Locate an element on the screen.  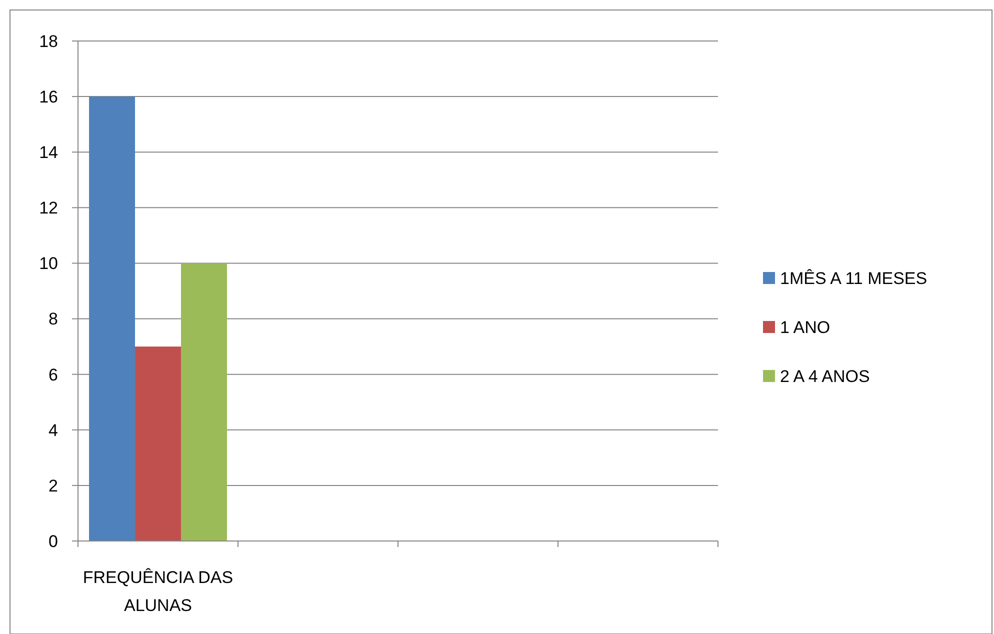
y-tick-label: 6 is located at coordinates (53, 374).